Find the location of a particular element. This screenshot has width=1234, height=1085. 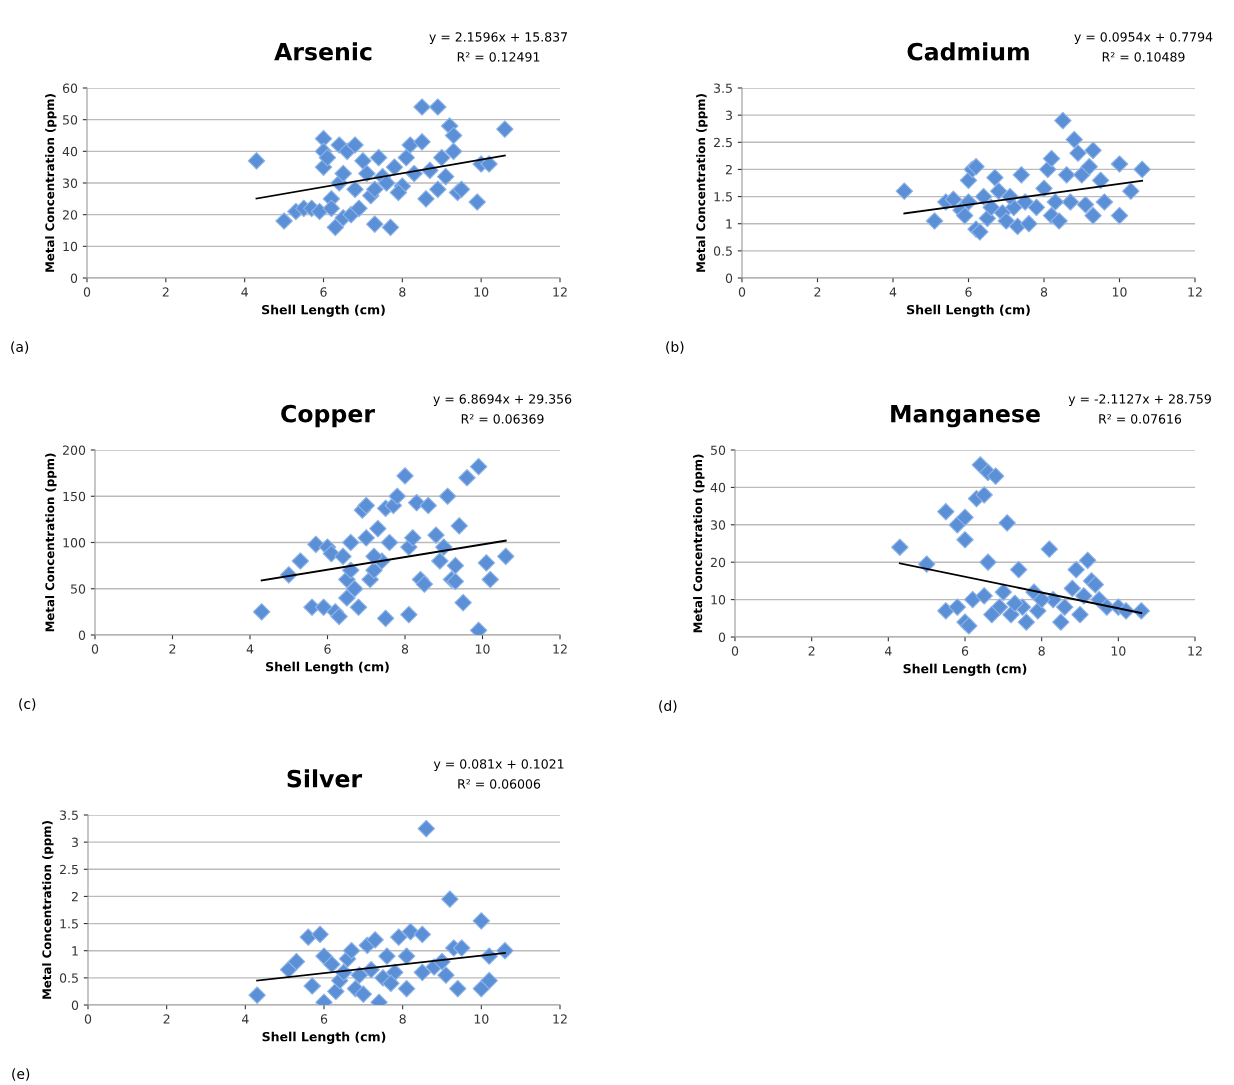

chart-title: Arsenic is located at coordinates (323, 51).